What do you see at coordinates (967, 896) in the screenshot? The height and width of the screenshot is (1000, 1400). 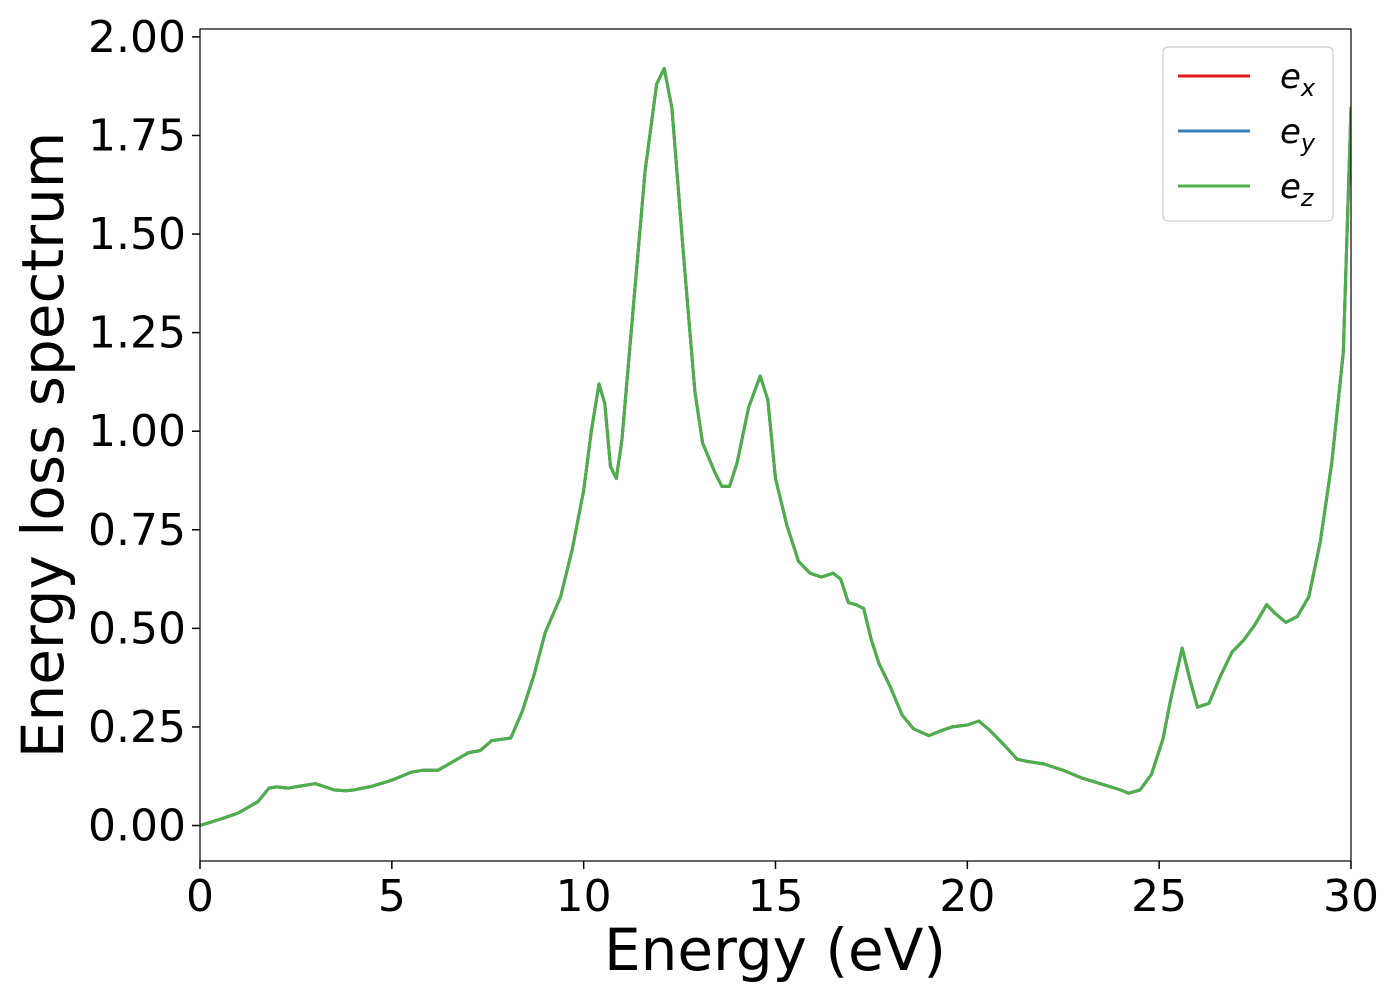 I see `x-tick-label: 20` at bounding box center [967, 896].